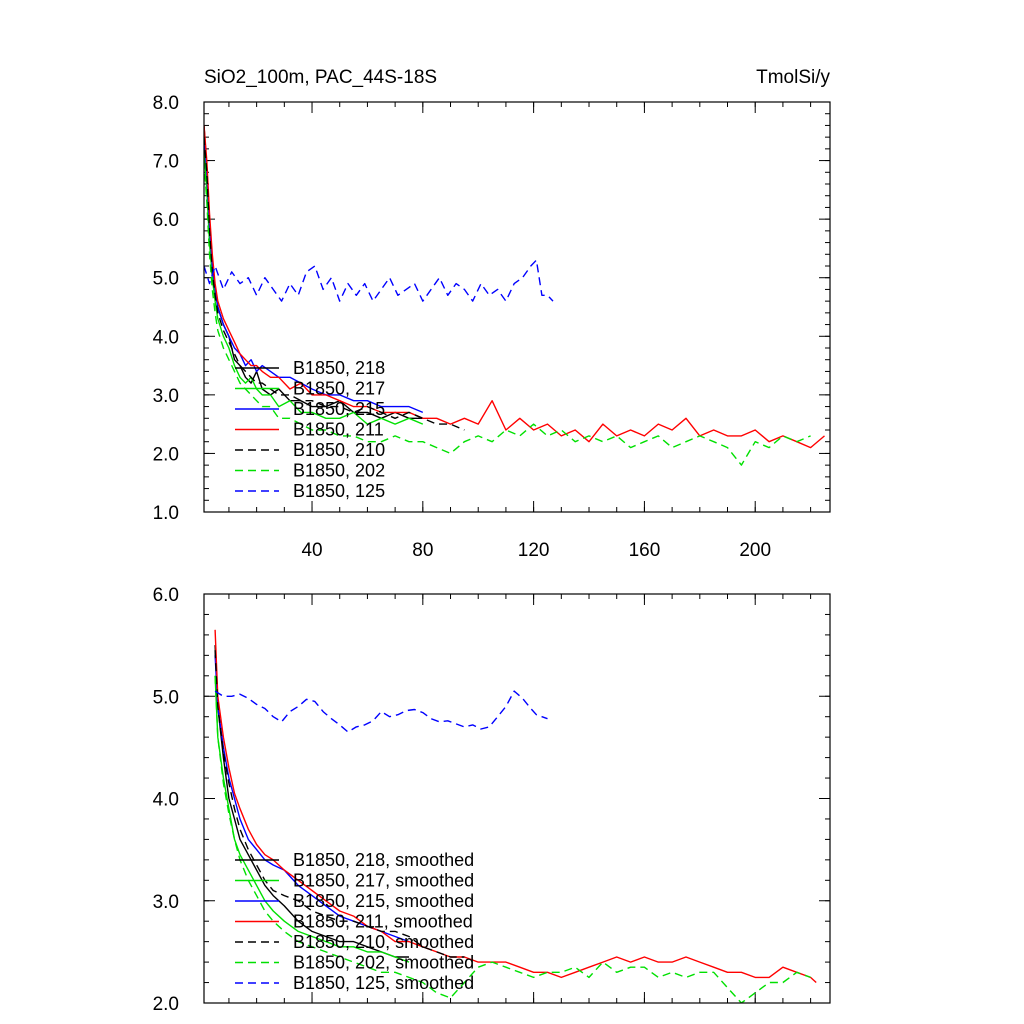 Image resolution: width=1024 pixels, height=1024 pixels. What do you see at coordinates (534, 550) in the screenshot?
I see `x-tick-label: 120` at bounding box center [534, 550].